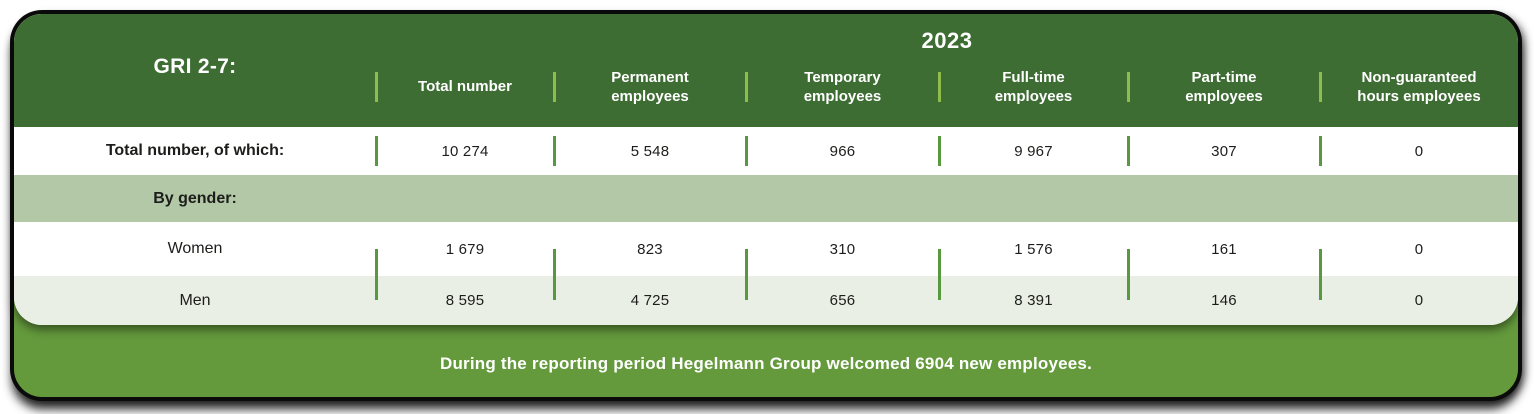 This screenshot has height=414, width=1534. What do you see at coordinates (195, 248) in the screenshot?
I see `row-label: Women` at bounding box center [195, 248].